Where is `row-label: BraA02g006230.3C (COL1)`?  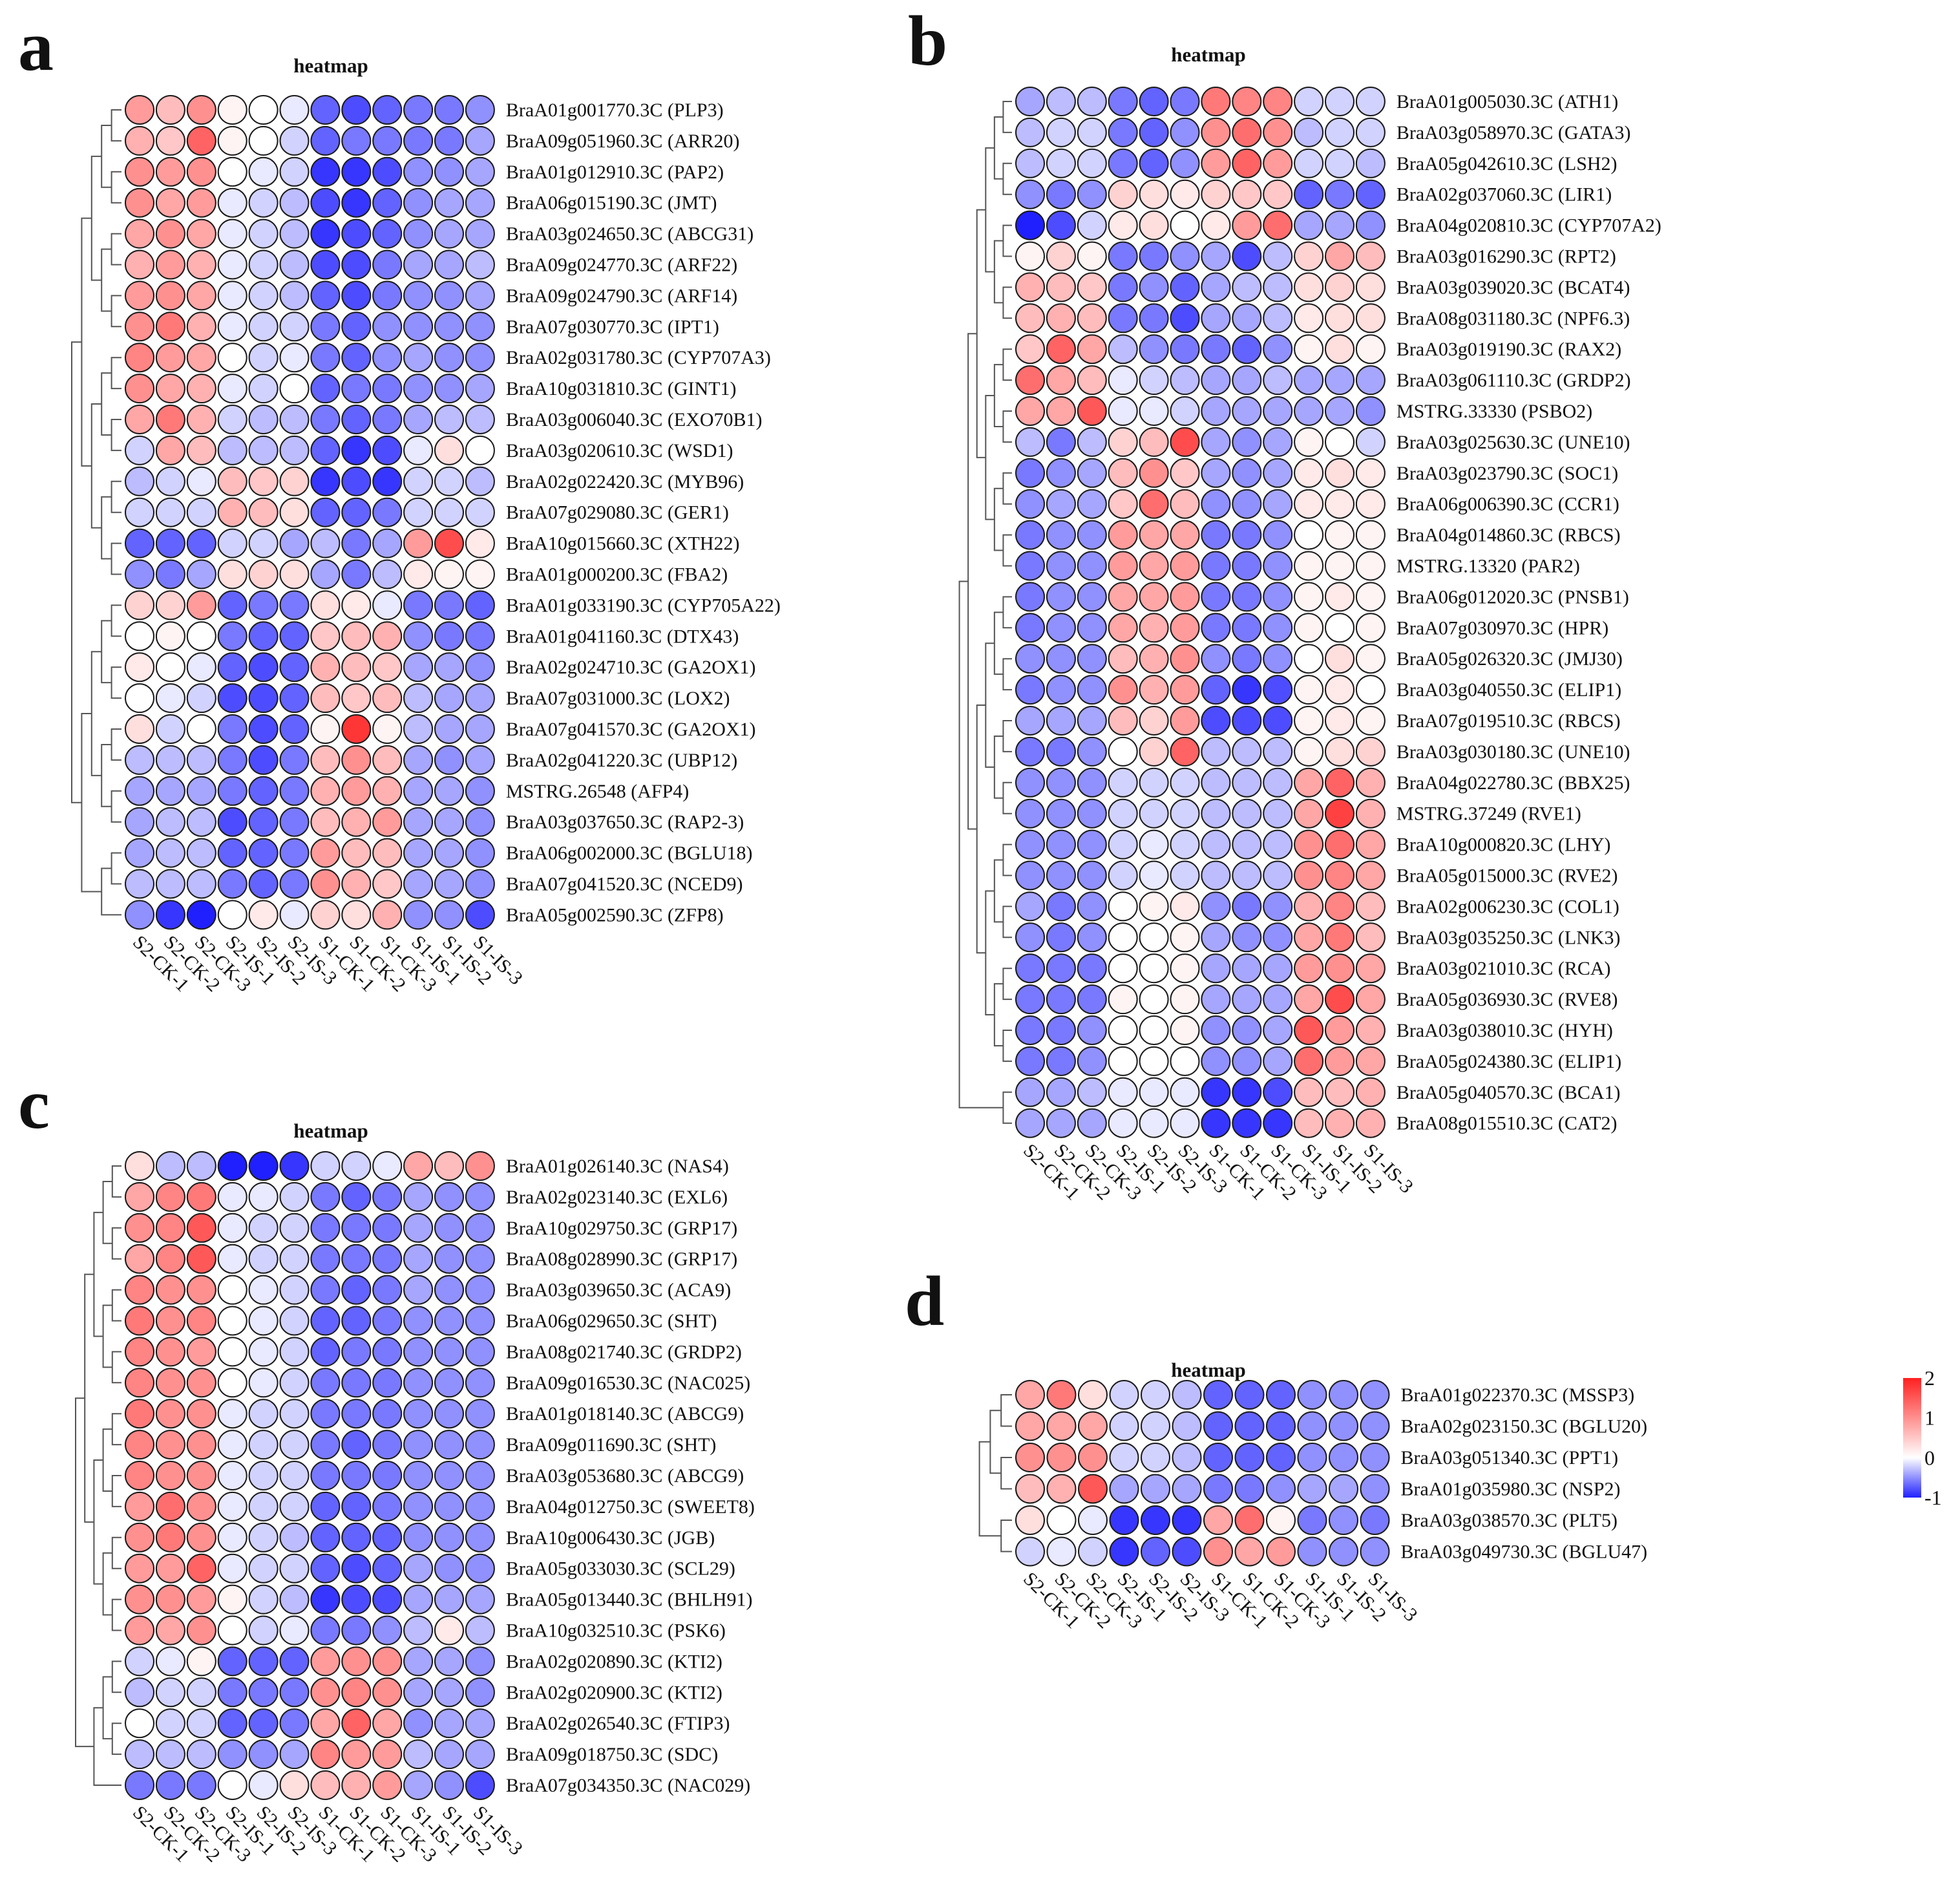
row-label: BraA02g006230.3C (COL1) is located at coordinates (1507, 906).